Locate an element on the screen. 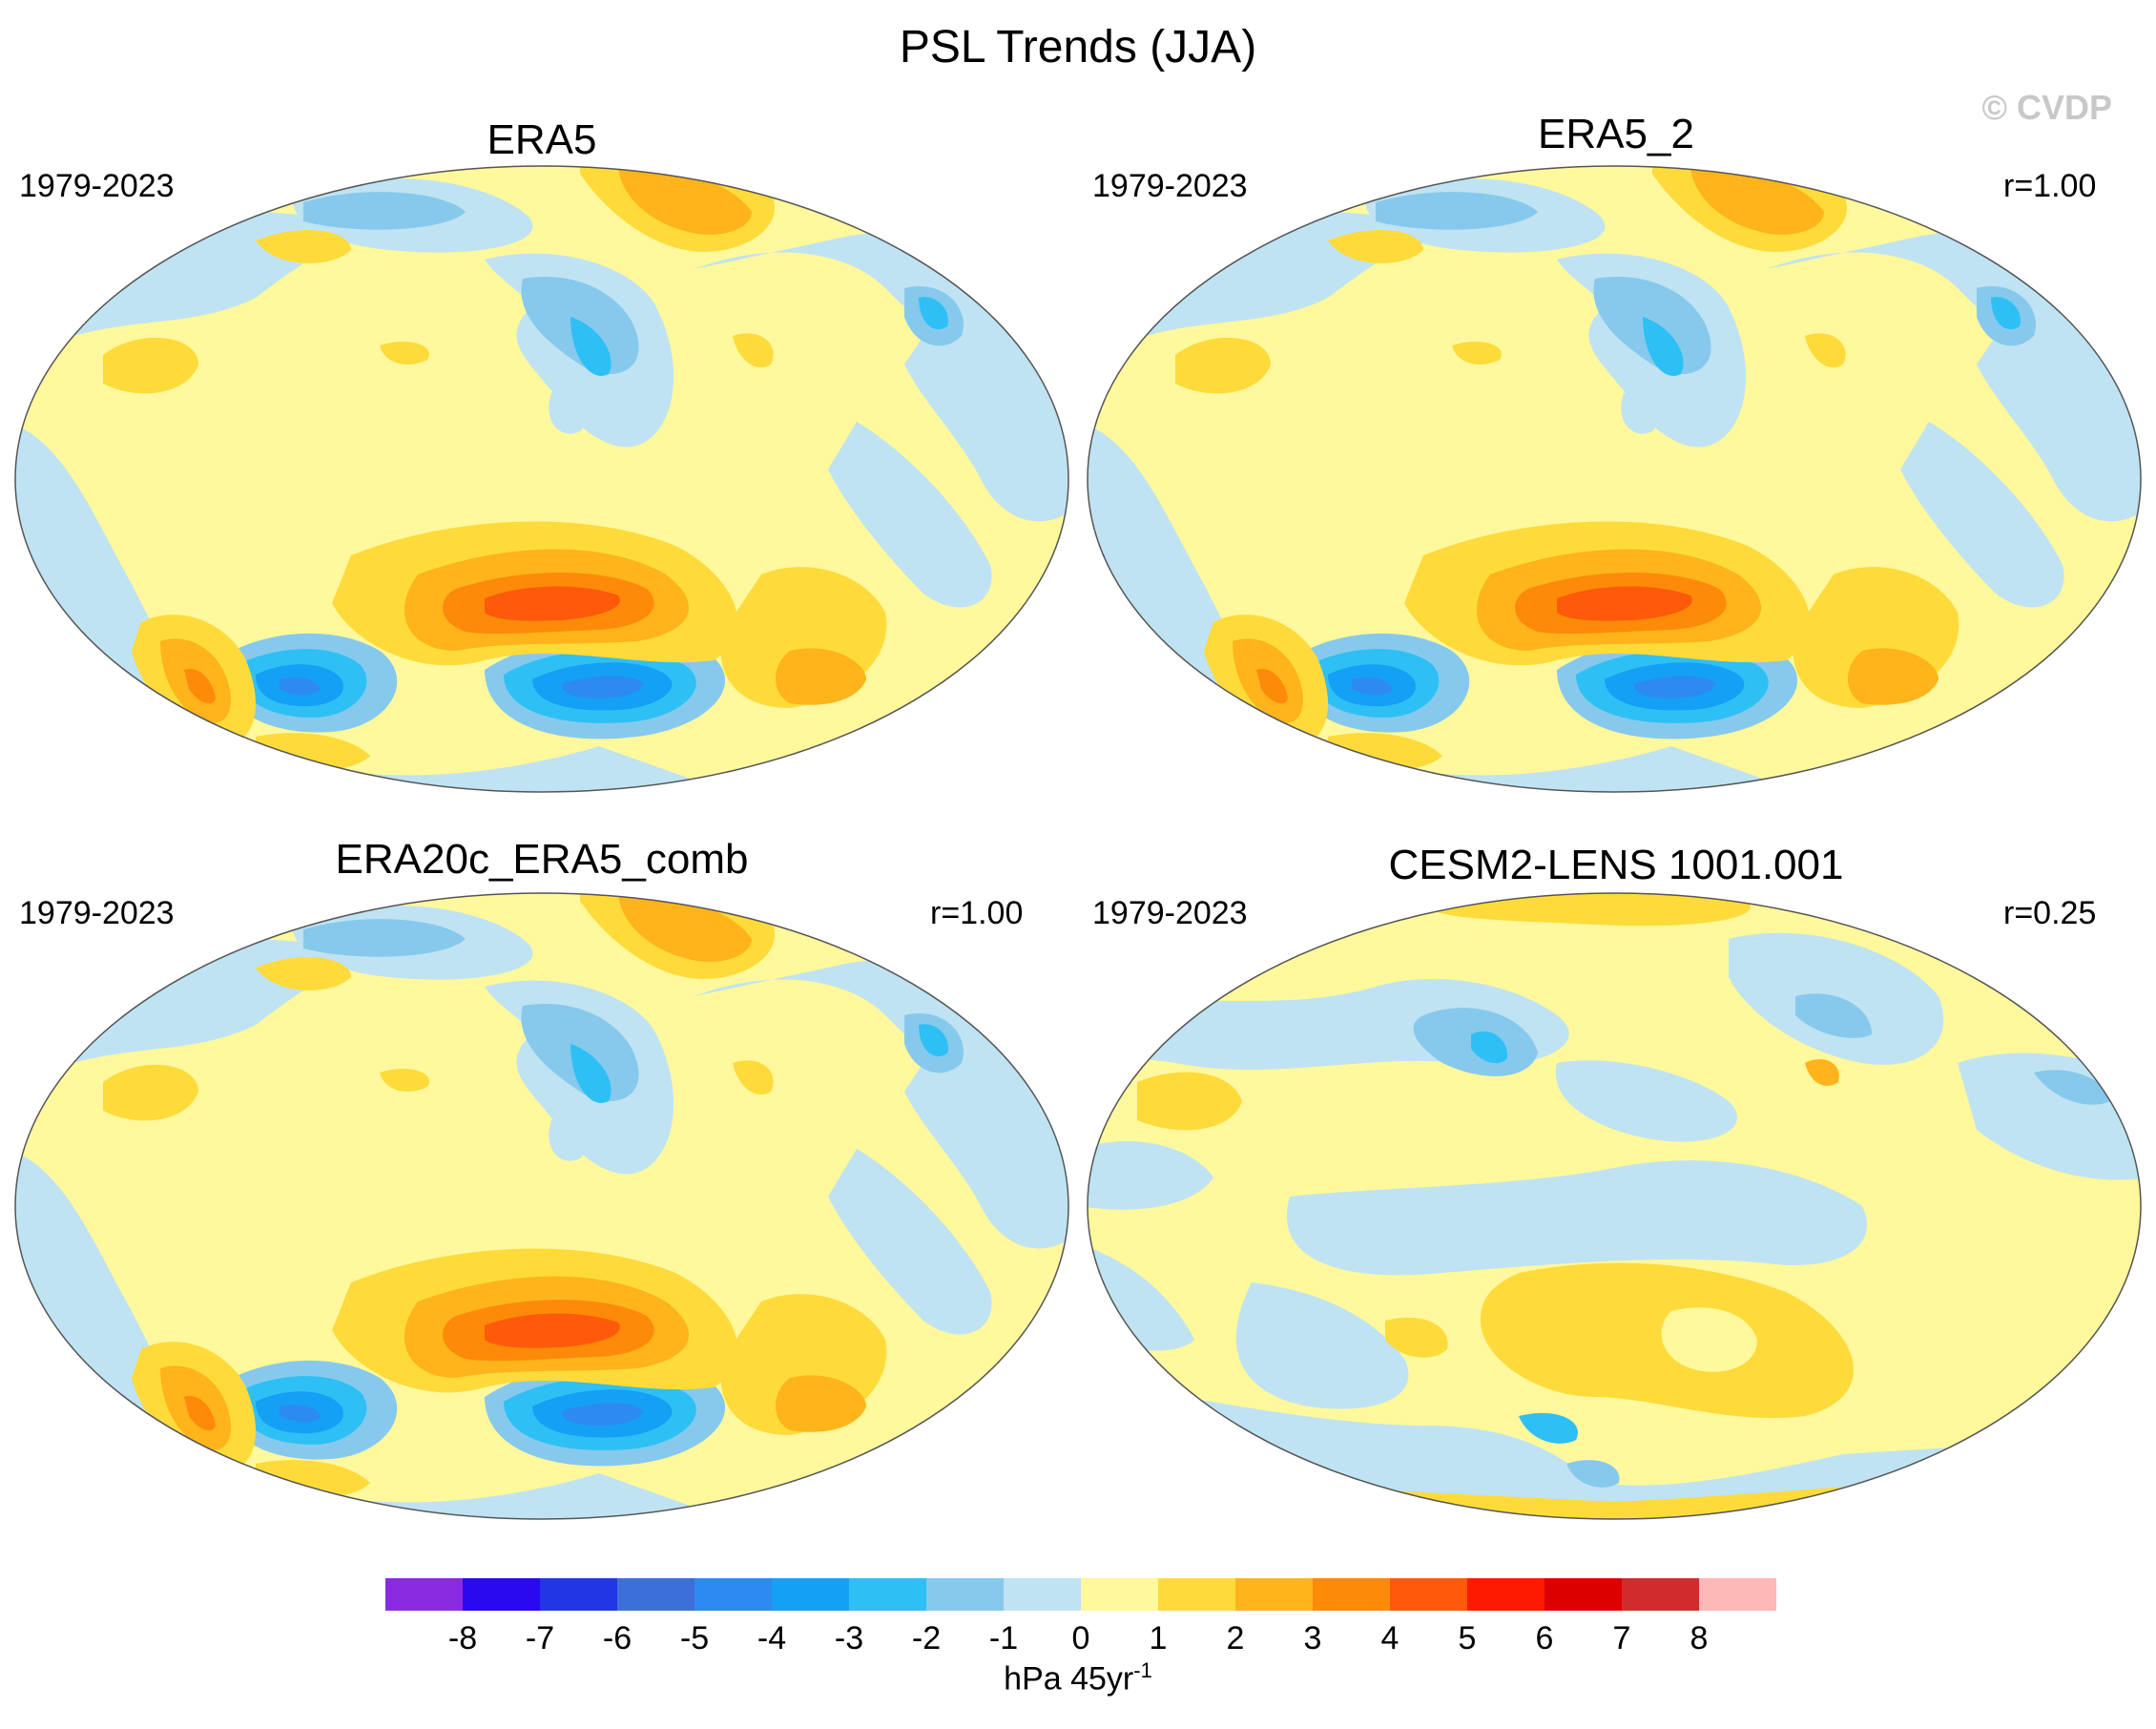  correlation-label-era5-2: r=1.00 is located at coordinates (2050, 186).